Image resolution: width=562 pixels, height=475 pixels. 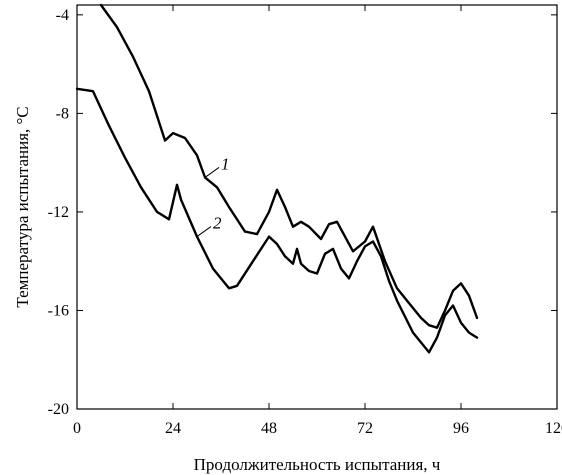 What do you see at coordinates (553, 428) in the screenshot?
I see `x-tick-label: 120` at bounding box center [553, 428].